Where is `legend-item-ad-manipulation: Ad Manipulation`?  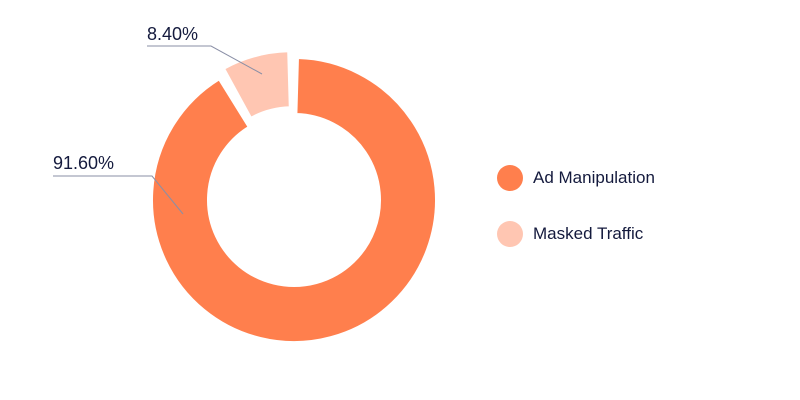
legend-item-ad-manipulation: Ad Manipulation is located at coordinates (576, 178).